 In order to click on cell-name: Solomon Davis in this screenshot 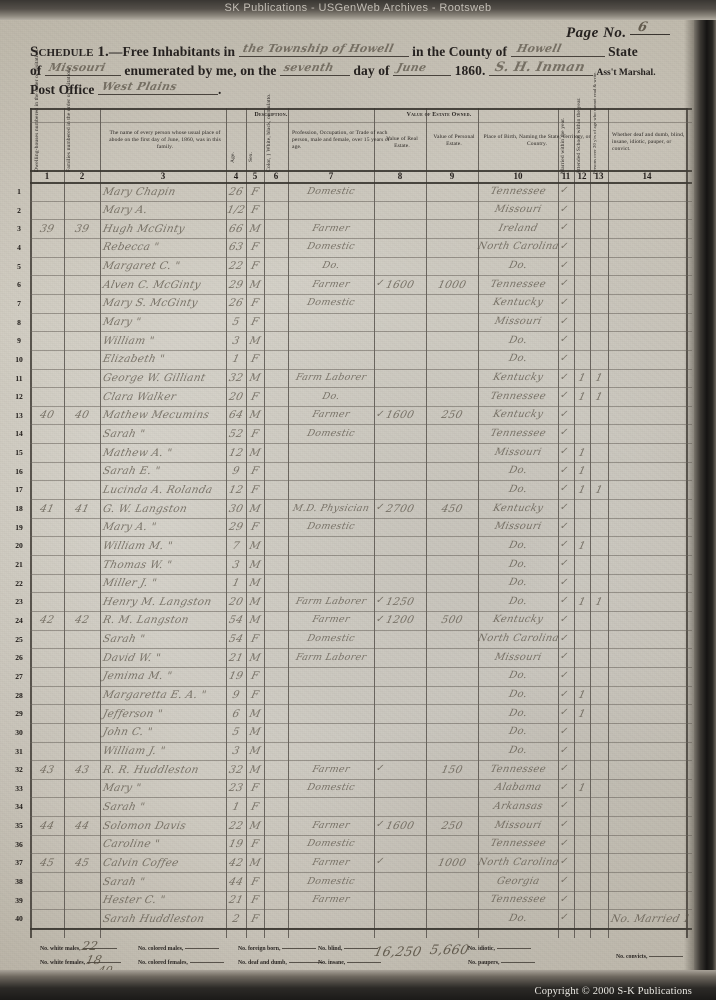, I will do `click(144, 825)`.